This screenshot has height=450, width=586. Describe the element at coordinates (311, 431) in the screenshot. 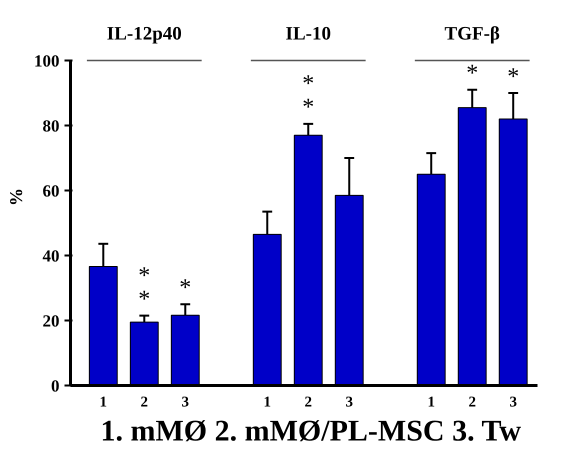

I see `x-axis-title: 1. mMØ 2. mMØ/PL-MSC 3. Tw` at that location.